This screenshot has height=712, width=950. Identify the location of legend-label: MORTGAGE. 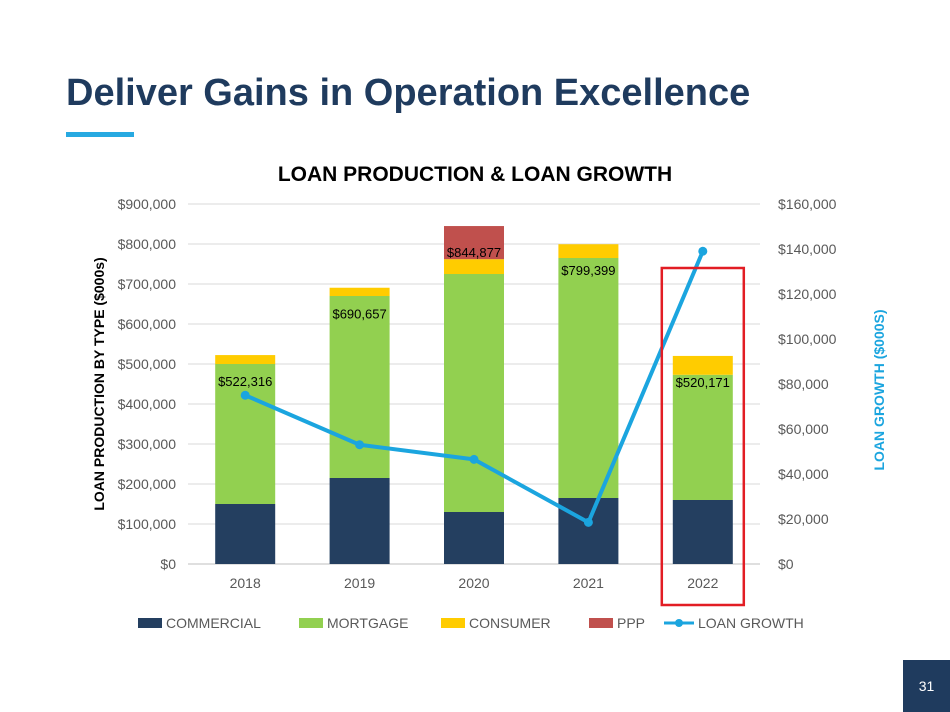
(367, 623).